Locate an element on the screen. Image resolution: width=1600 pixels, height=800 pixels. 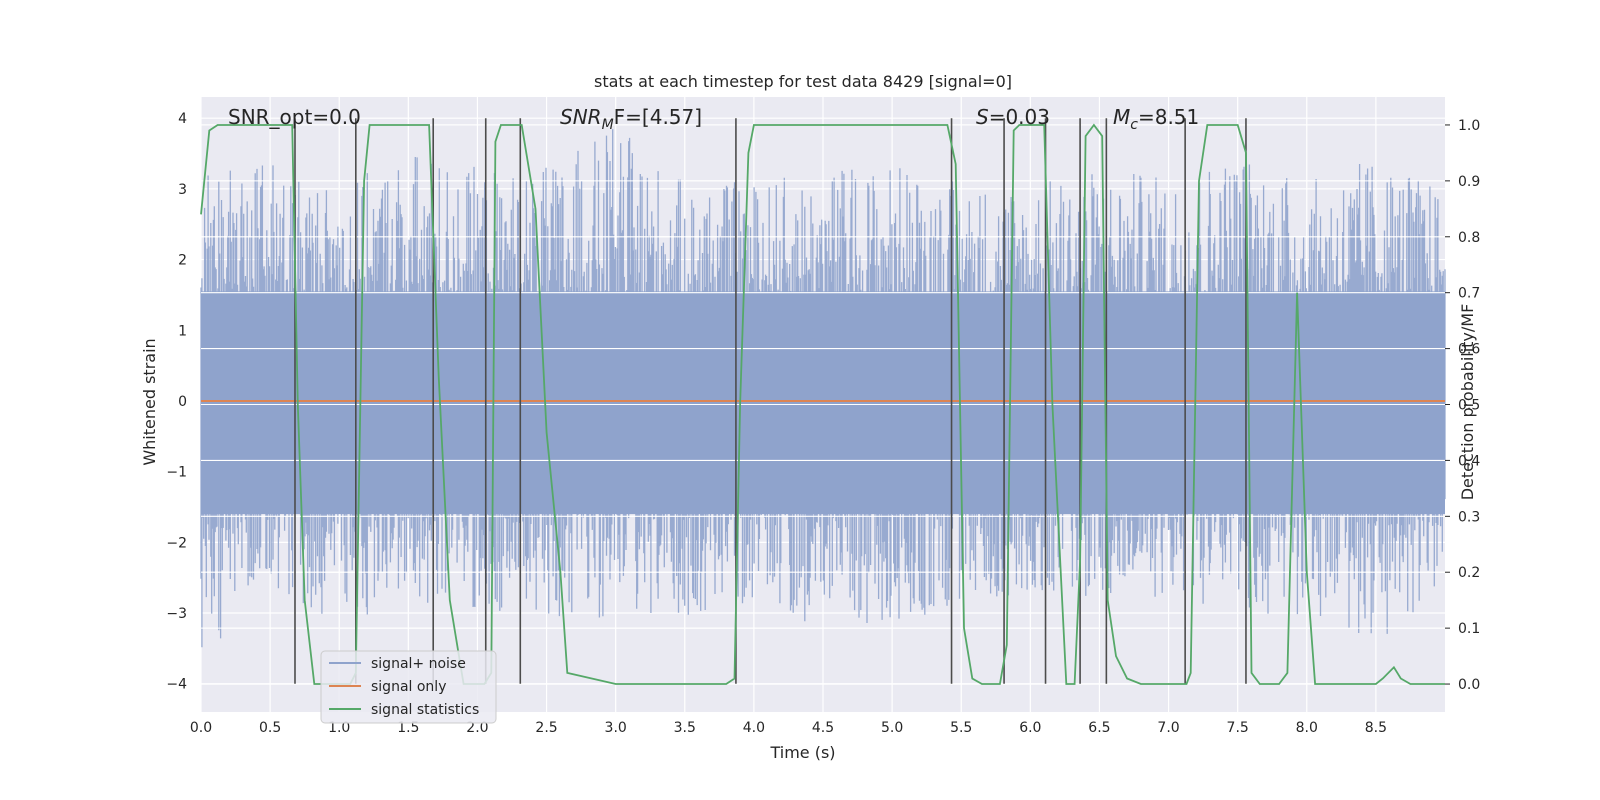
y-right-tick: 0.6 is located at coordinates (1462, 350).